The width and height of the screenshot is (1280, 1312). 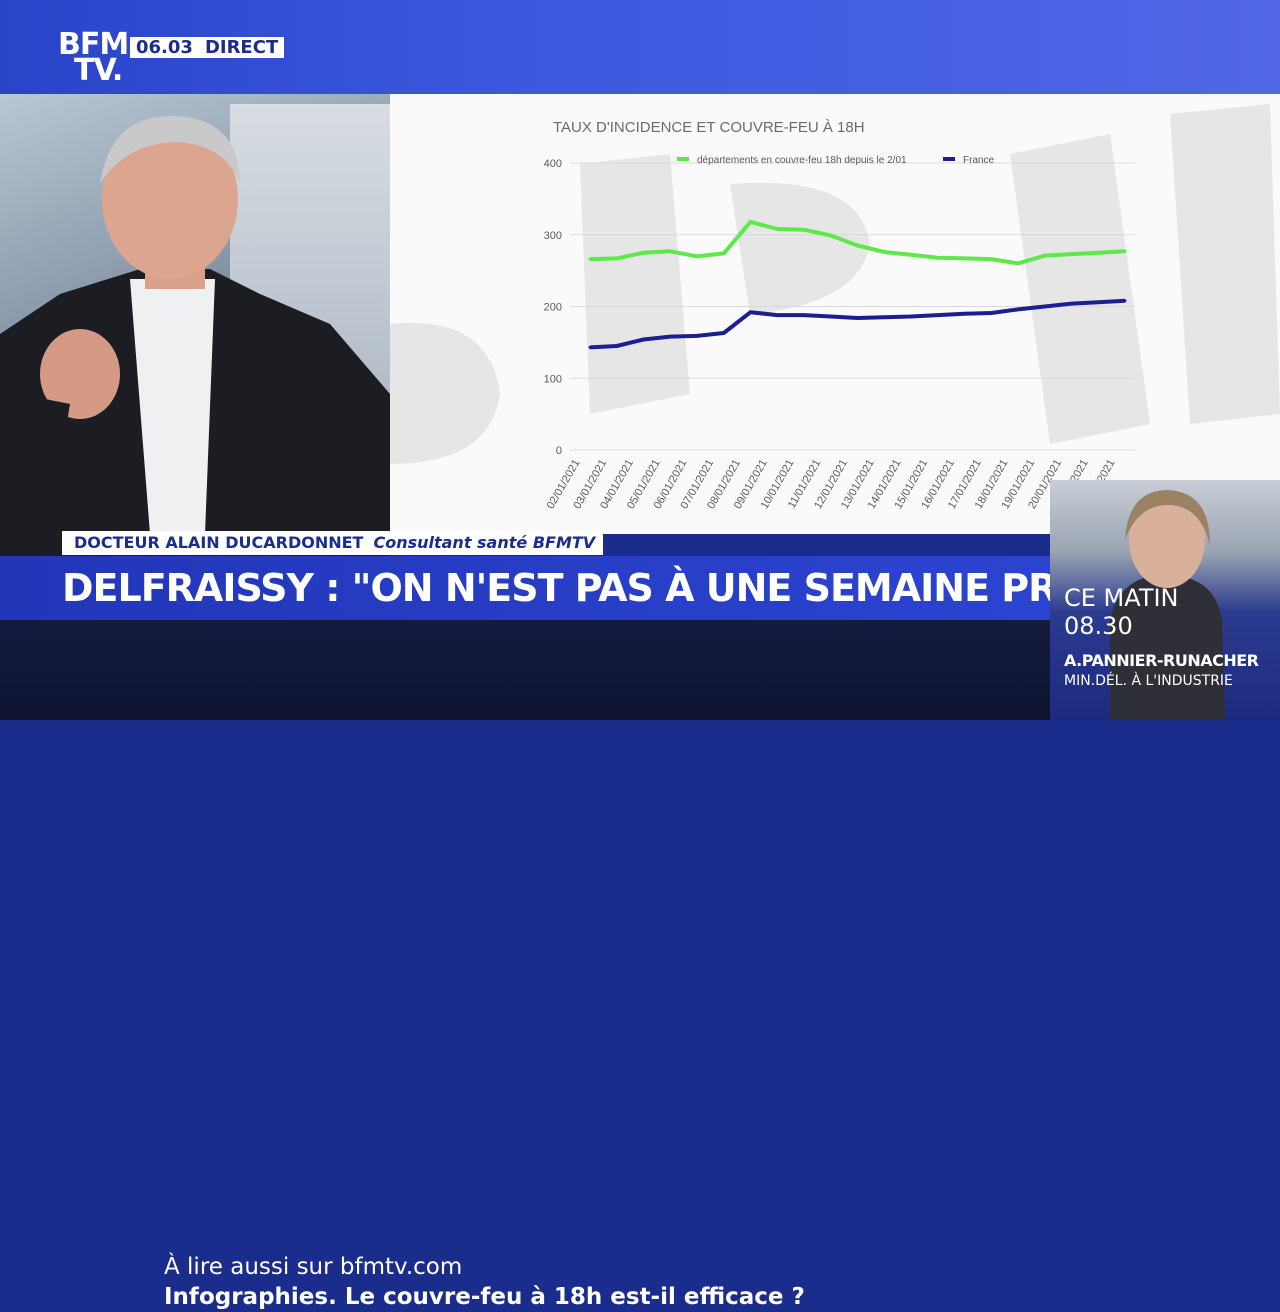 I want to click on y-axis-ticks: 0 100 200 300 400, so click(x=553, y=307).